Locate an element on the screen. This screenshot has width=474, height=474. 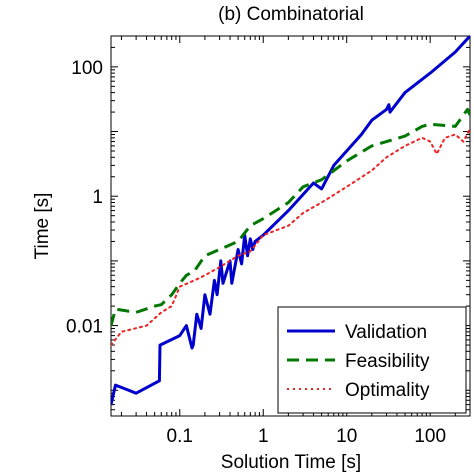
x-axis-label: Solution Time [s] is located at coordinates (291, 462).